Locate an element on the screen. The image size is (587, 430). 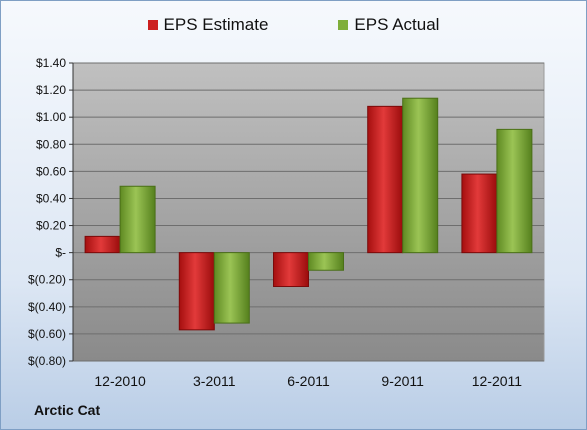
y-tick-label: $0.80 is located at coordinates (51, 144).